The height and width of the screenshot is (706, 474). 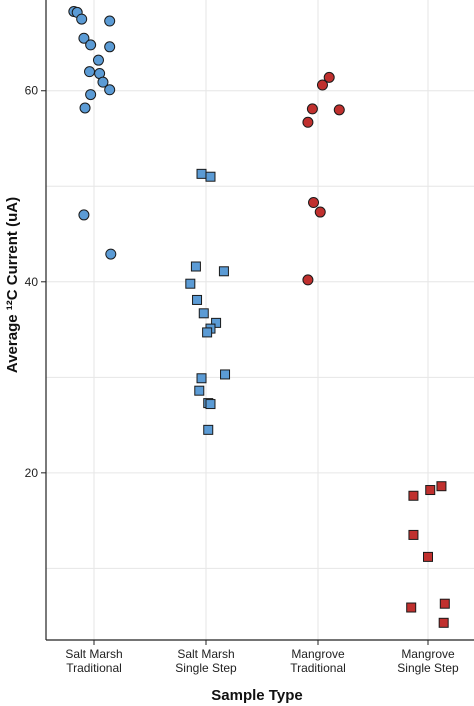 What do you see at coordinates (256, 695) in the screenshot?
I see `x-axis-title: Sample Type` at bounding box center [256, 695].